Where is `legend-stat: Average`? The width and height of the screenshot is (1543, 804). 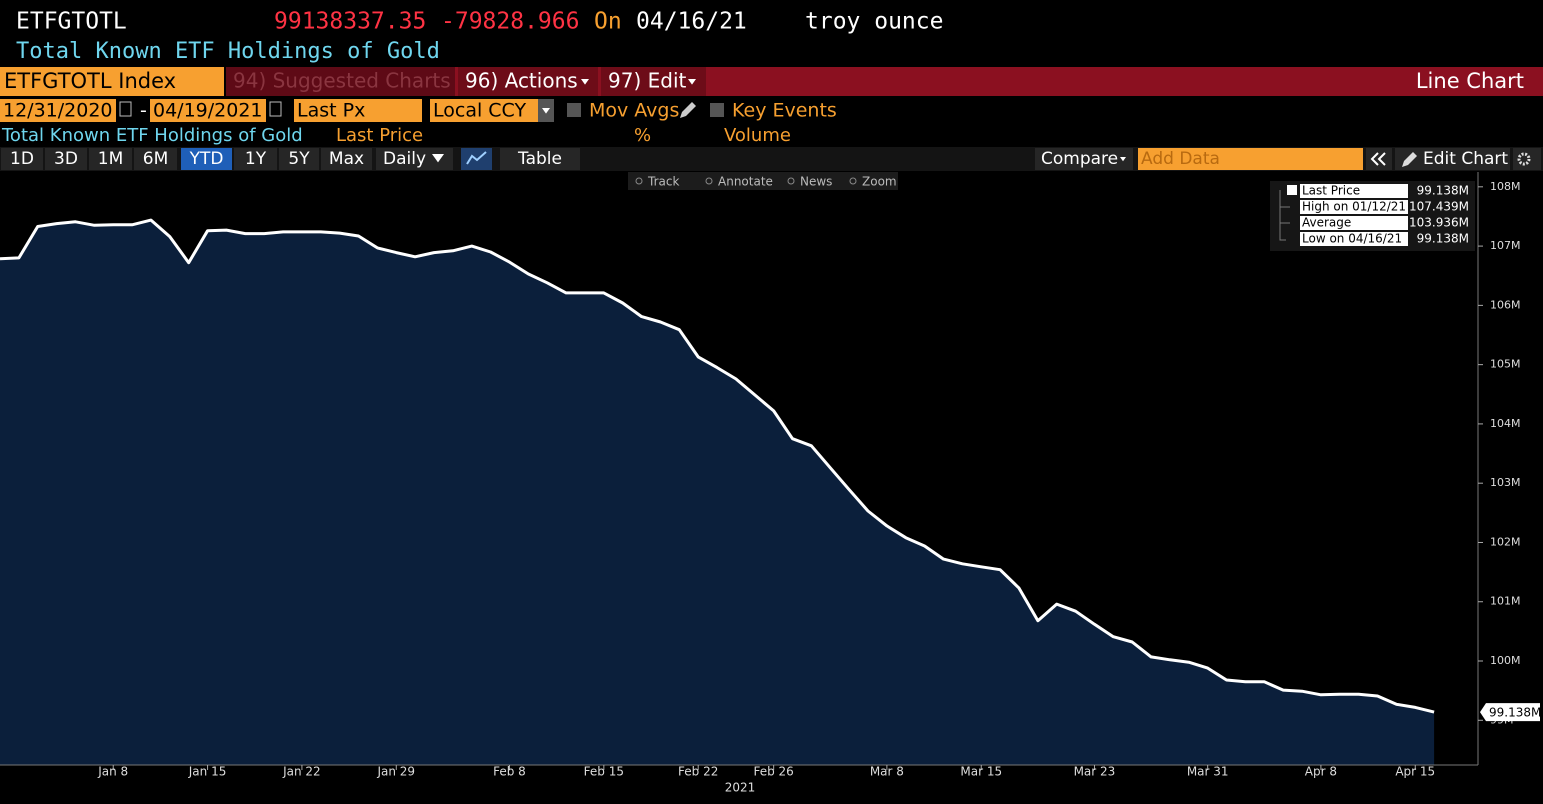
legend-stat: Average is located at coordinates (1326, 223).